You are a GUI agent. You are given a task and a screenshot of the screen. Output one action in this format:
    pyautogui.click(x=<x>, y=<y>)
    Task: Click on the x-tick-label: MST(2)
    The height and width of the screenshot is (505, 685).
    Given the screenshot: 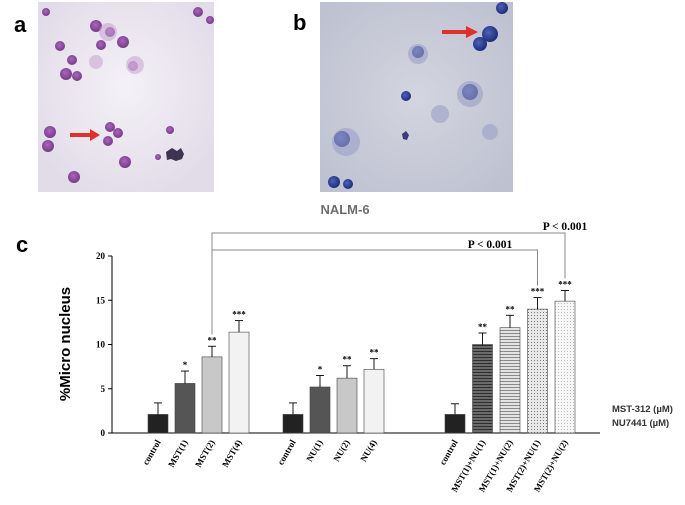 What is the action you would take?
    pyautogui.click(x=205, y=453)
    